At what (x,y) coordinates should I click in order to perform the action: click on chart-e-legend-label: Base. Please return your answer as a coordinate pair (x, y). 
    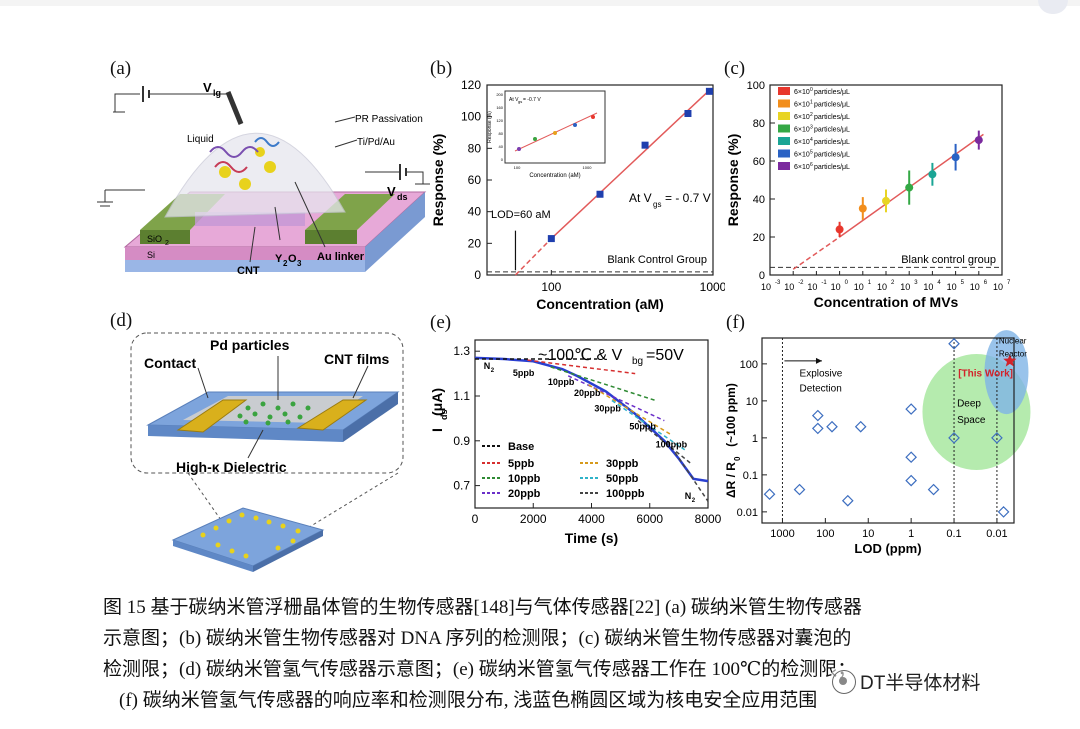
    Looking at the image, I should click on (521, 447).